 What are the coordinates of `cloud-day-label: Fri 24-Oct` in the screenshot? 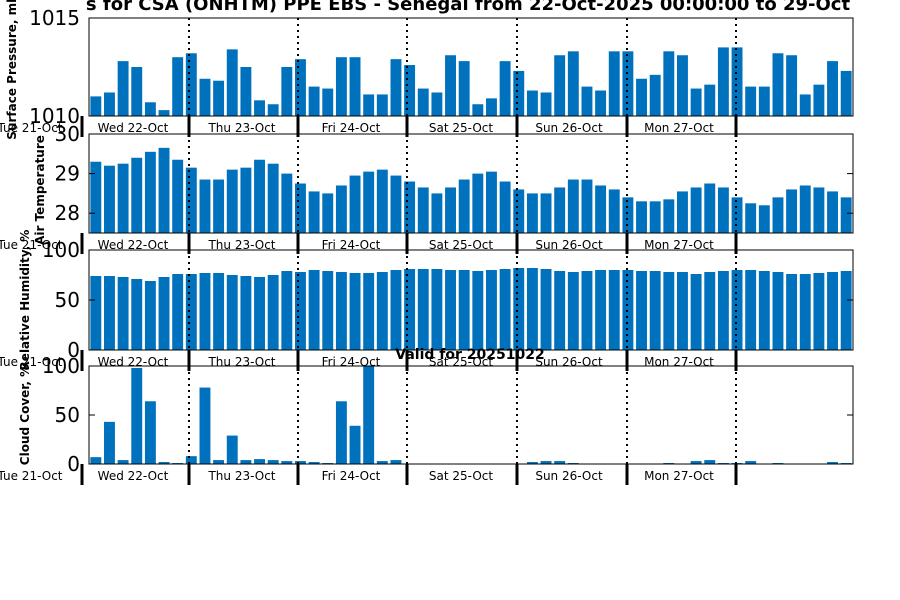 It's located at (351, 476).